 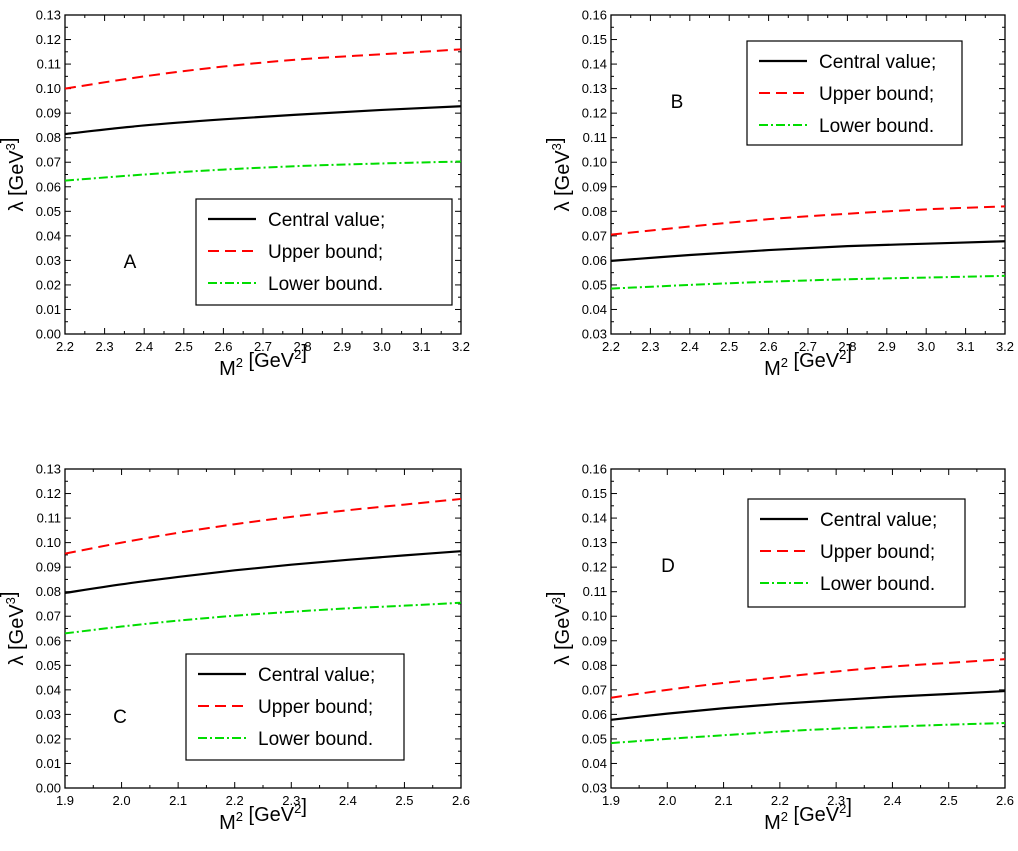 What do you see at coordinates (48, 284) in the screenshot?
I see `y-tick-label: 0.02` at bounding box center [48, 284].